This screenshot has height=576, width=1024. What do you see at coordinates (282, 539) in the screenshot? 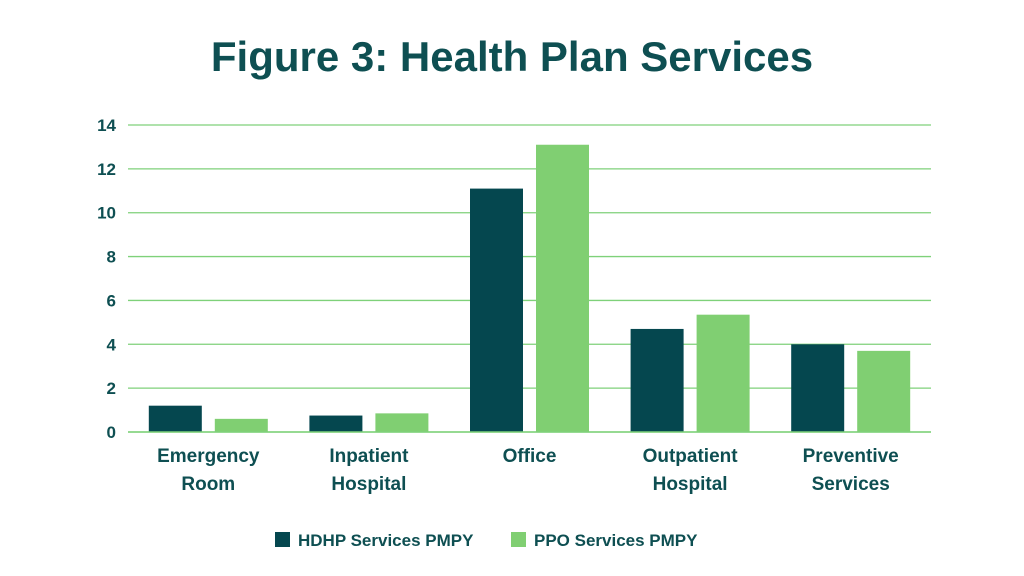
I see `legend-swatch-hdhp` at bounding box center [282, 539].